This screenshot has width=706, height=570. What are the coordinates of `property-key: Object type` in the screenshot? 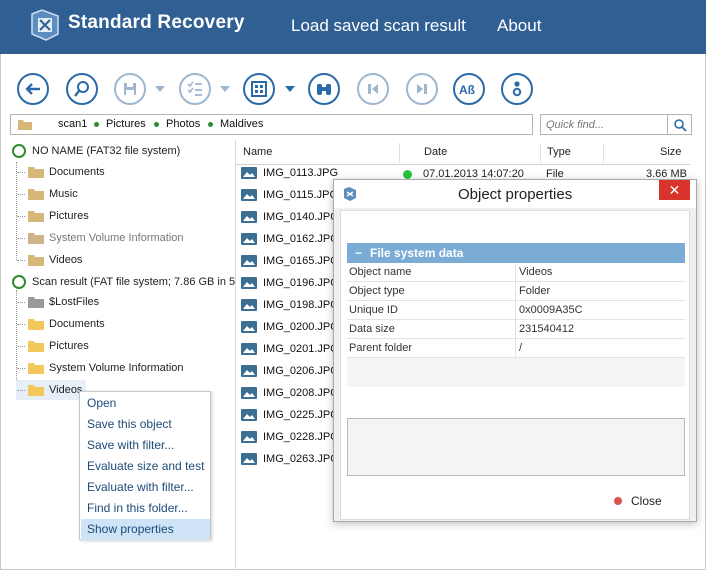 It's located at (377, 291).